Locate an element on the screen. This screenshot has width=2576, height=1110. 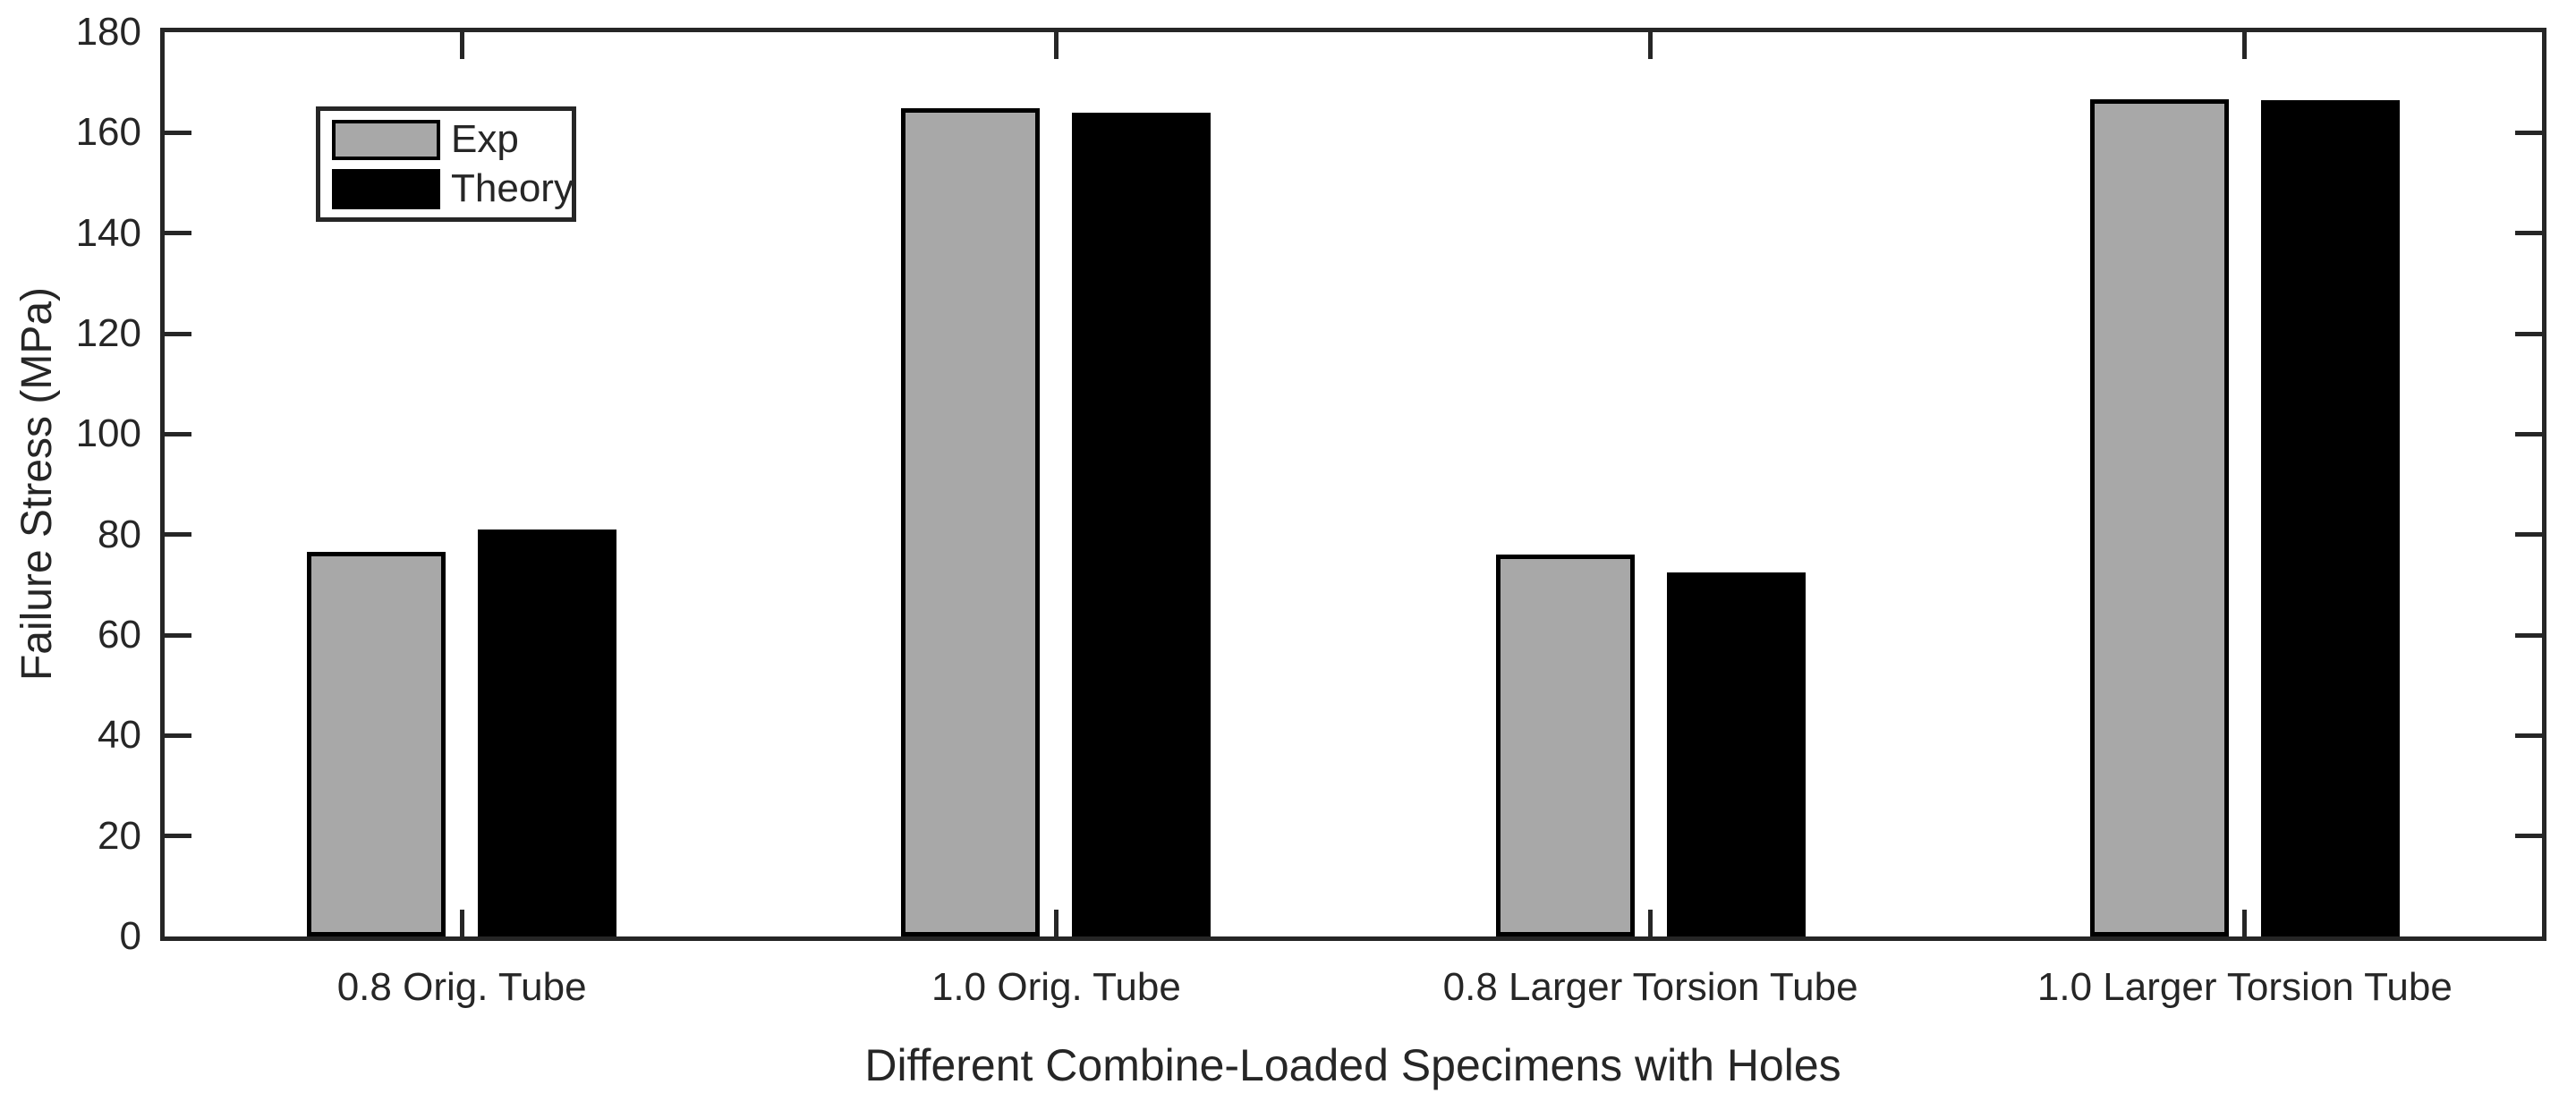
x-category-label: 1.0 Larger Torsion Tube is located at coordinates (2244, 987).